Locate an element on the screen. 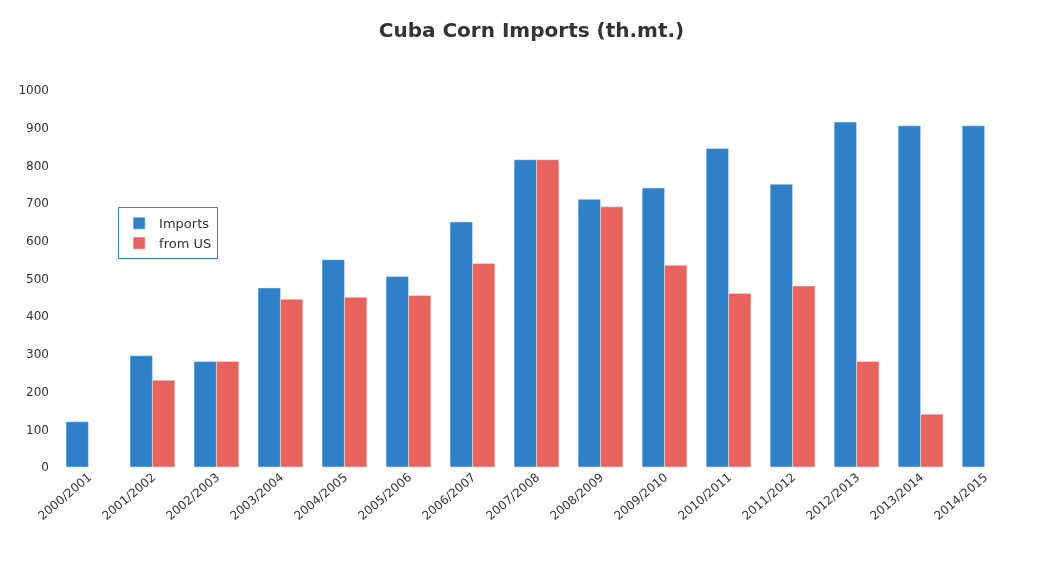 The height and width of the screenshot is (567, 1063). y-tick-label: 100 is located at coordinates (37, 429).